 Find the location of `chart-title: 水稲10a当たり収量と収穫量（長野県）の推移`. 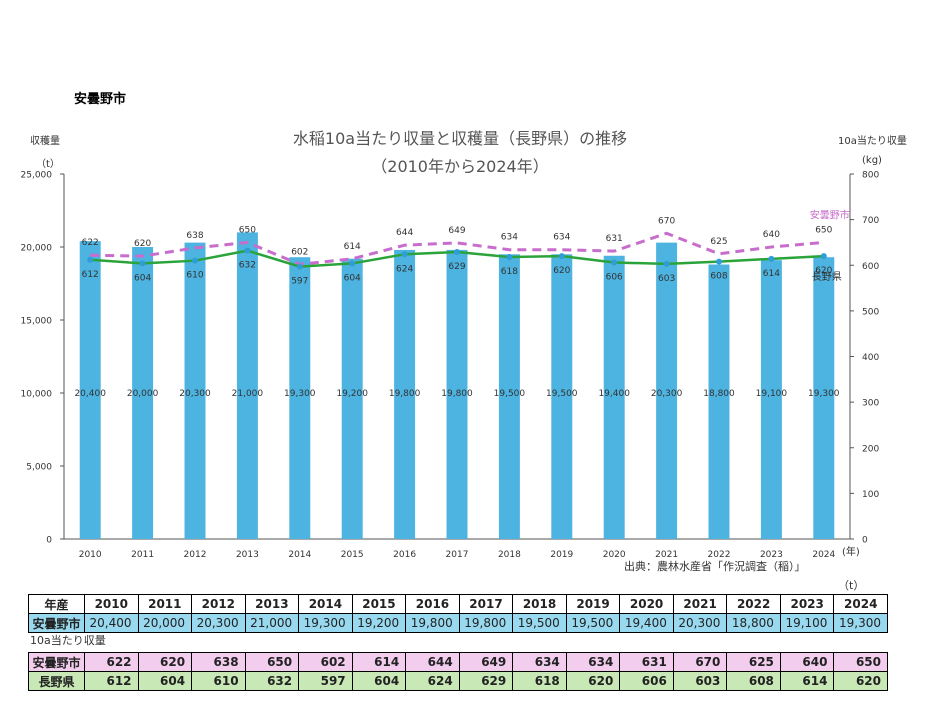

chart-title: 水稲10a当たり収量と収穫量（長野県）の推移 is located at coordinates (460, 138).